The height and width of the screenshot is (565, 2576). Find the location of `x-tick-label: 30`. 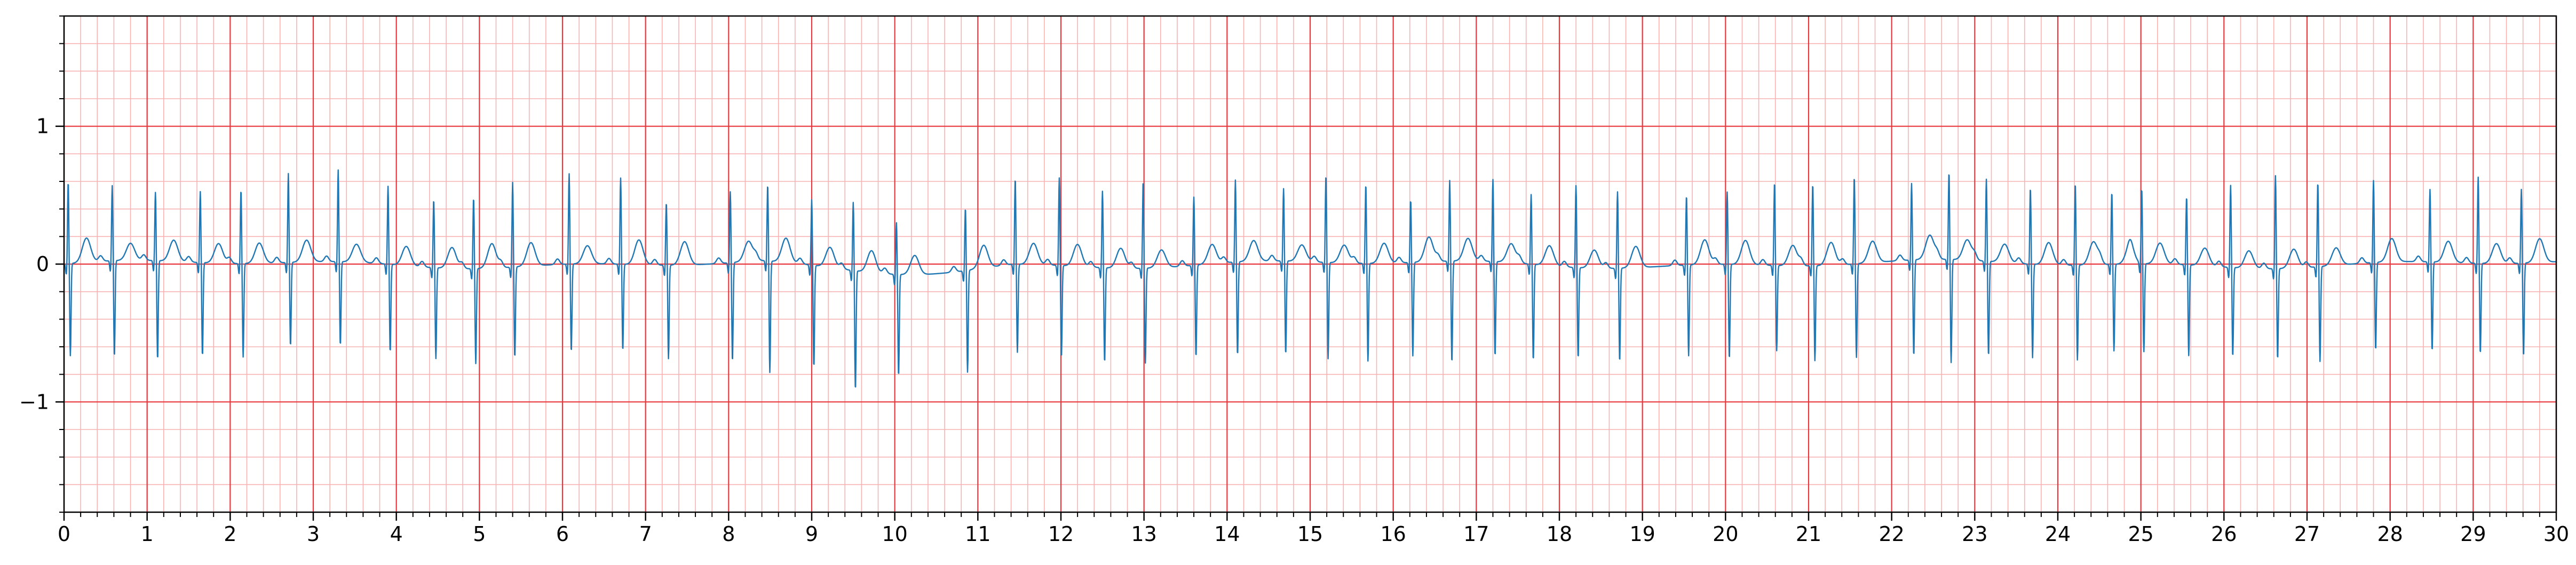

x-tick-label: 30 is located at coordinates (2556, 534).